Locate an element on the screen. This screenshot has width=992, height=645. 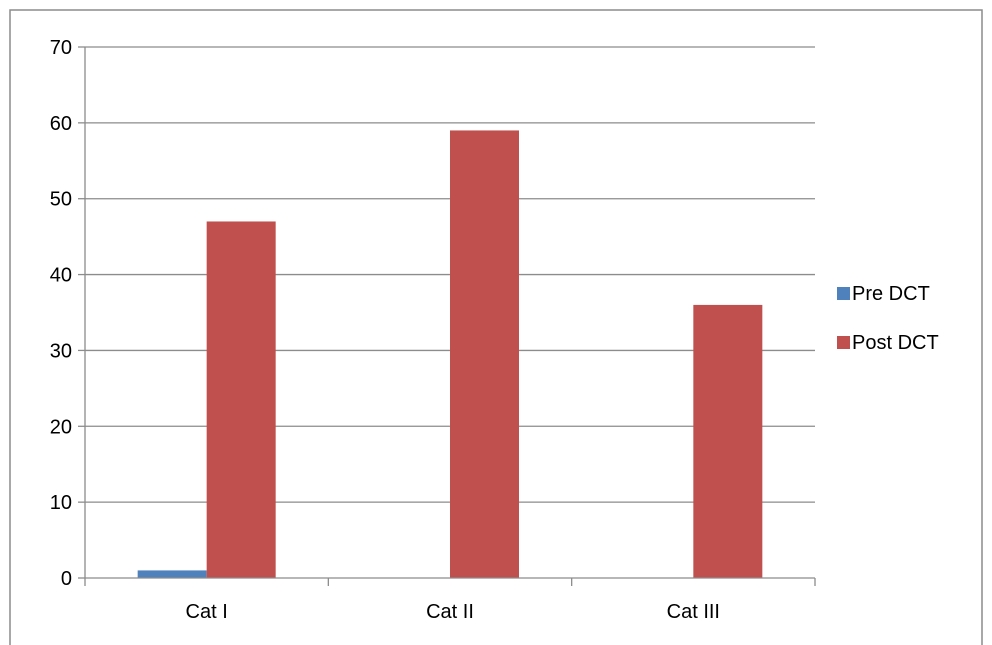
y-tick-label: 40 is located at coordinates (61, 276).